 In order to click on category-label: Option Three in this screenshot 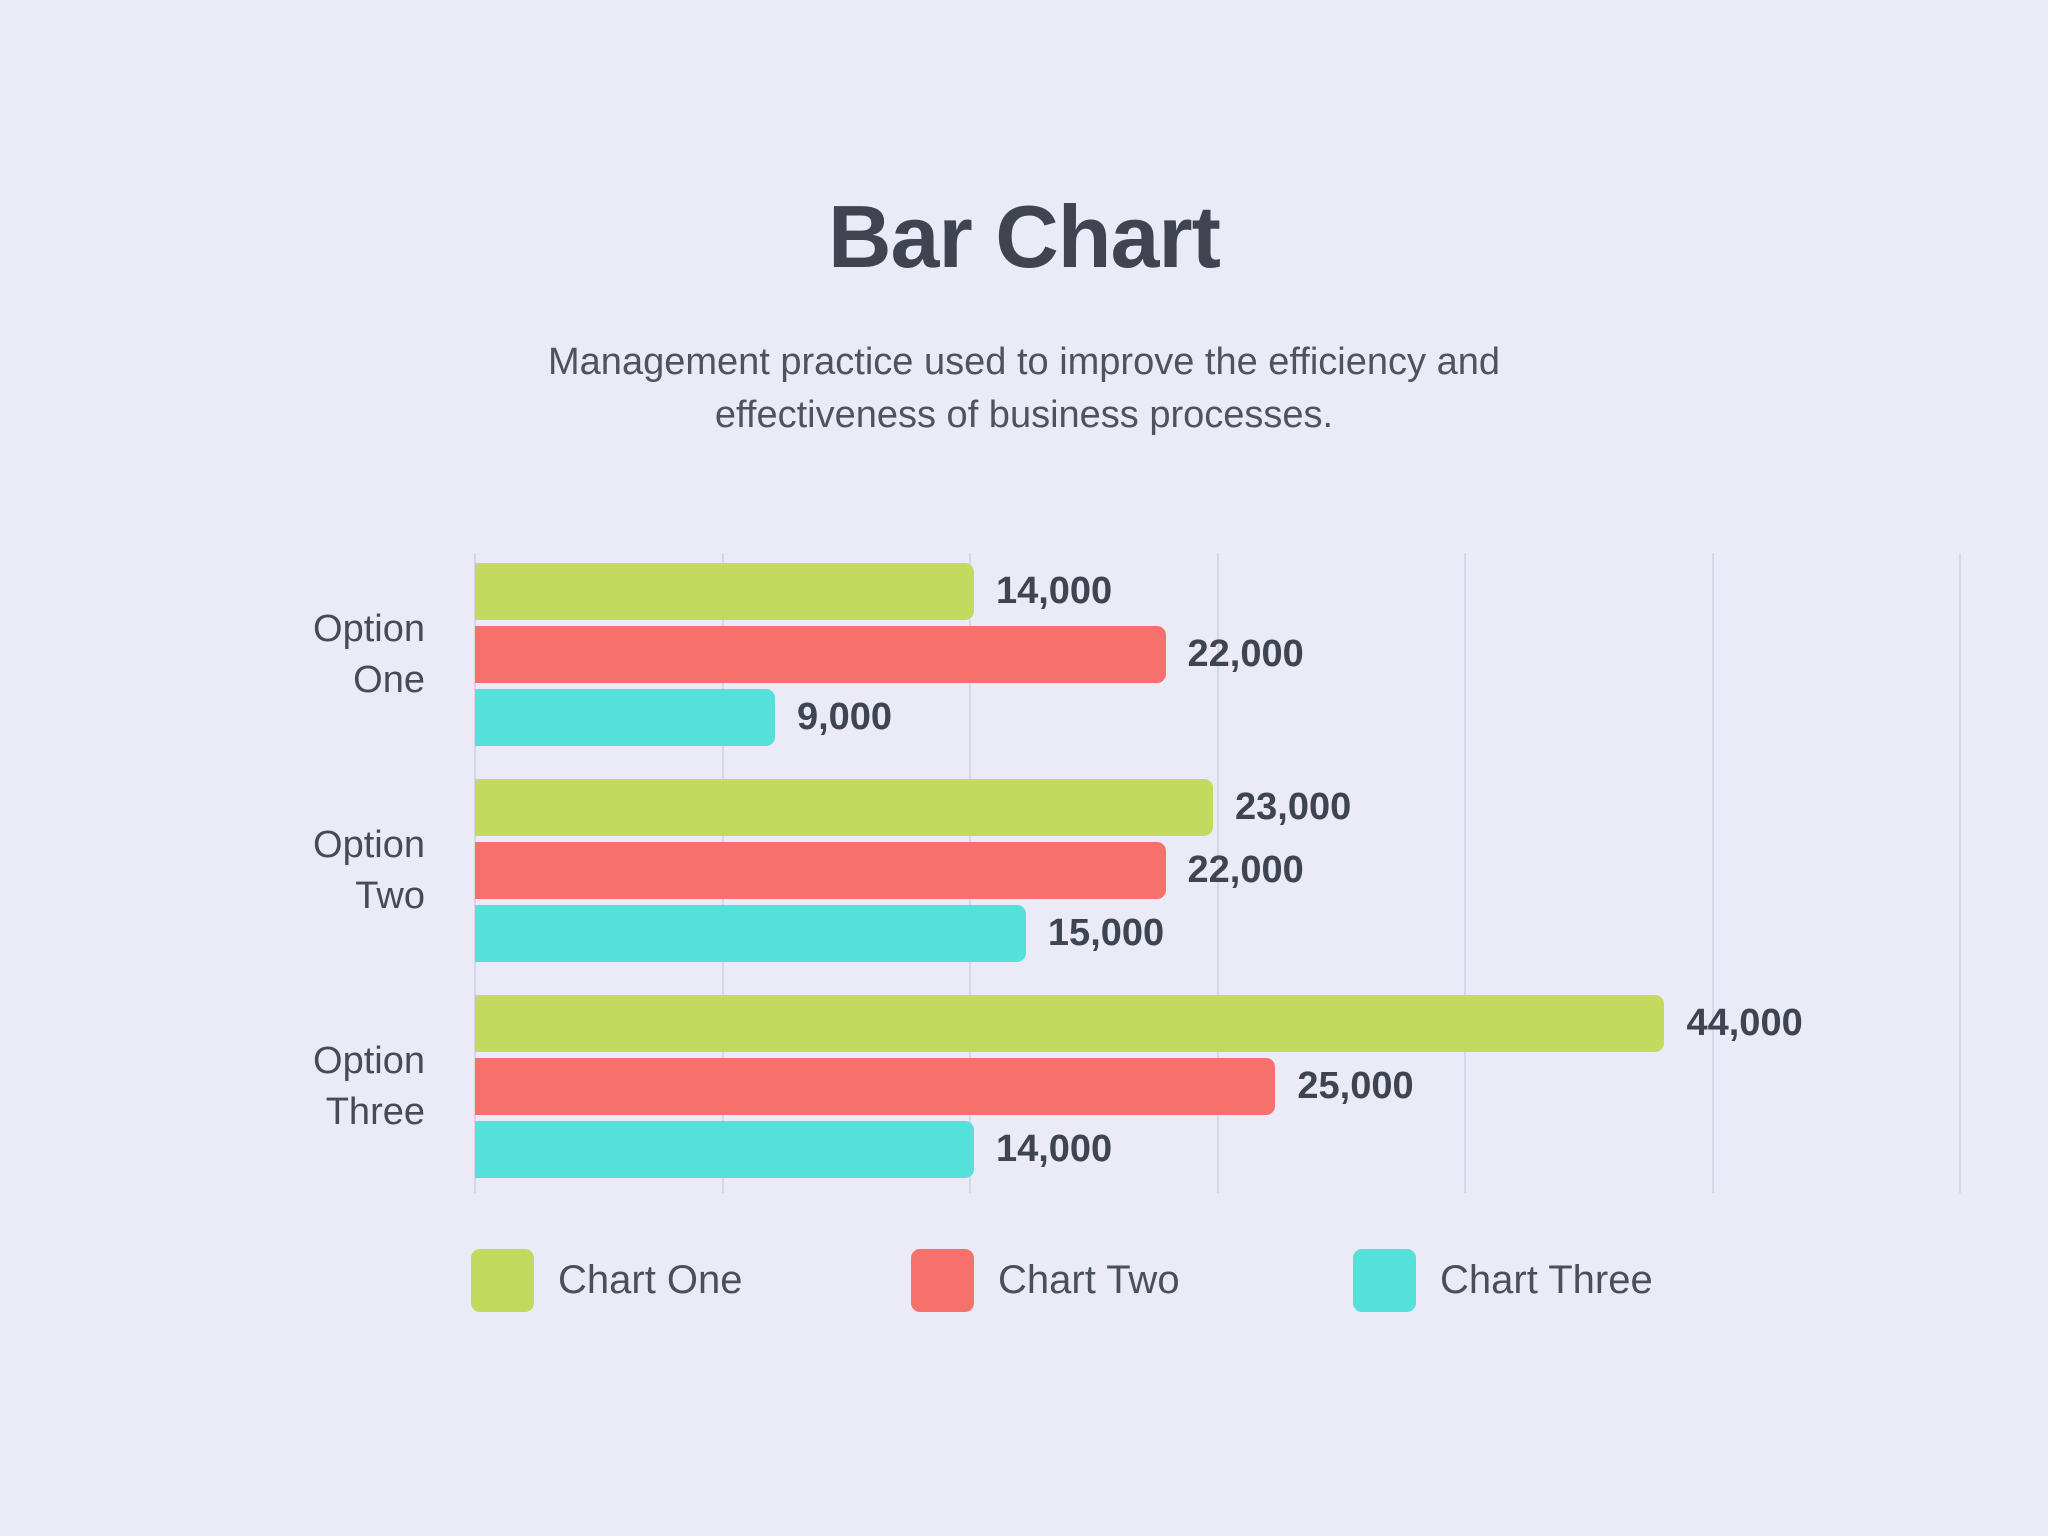, I will do `click(212, 1086)`.